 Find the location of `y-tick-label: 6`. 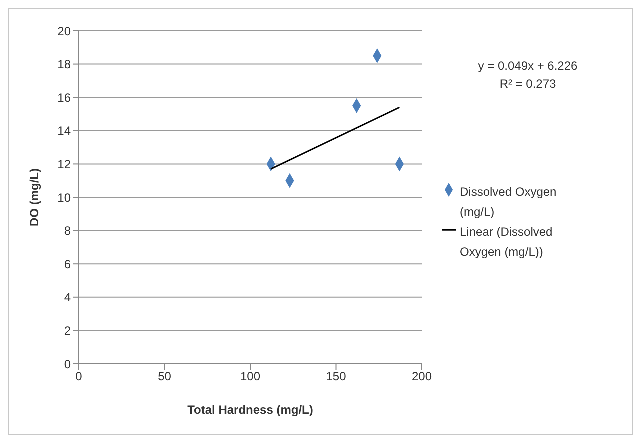

y-tick-label: 6 is located at coordinates (68, 264).